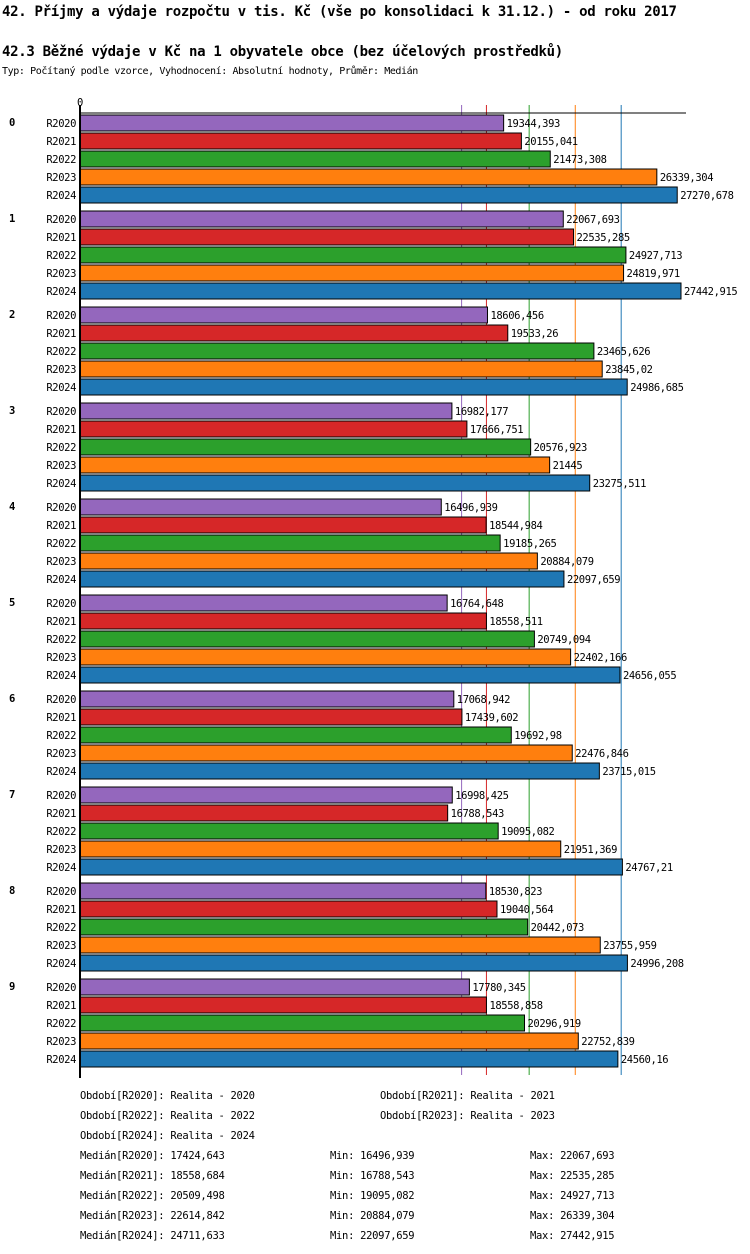 The width and height of the screenshot is (750, 1254). I want to click on data-label: 18558,858, so click(515, 1006).